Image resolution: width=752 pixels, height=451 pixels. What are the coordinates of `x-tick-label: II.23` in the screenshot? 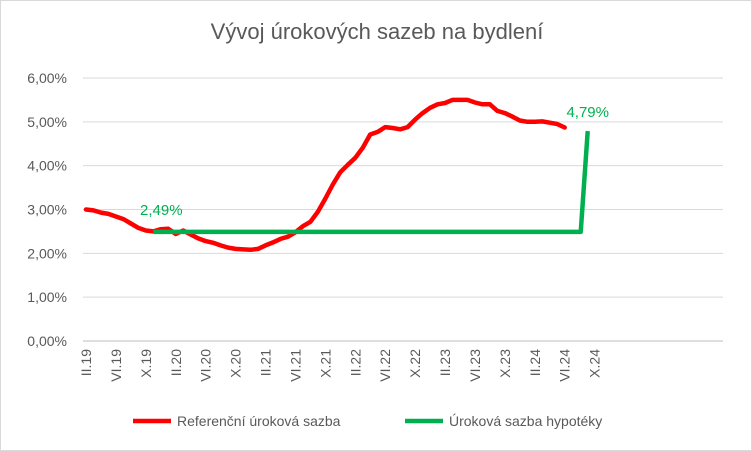 It's located at (445, 362).